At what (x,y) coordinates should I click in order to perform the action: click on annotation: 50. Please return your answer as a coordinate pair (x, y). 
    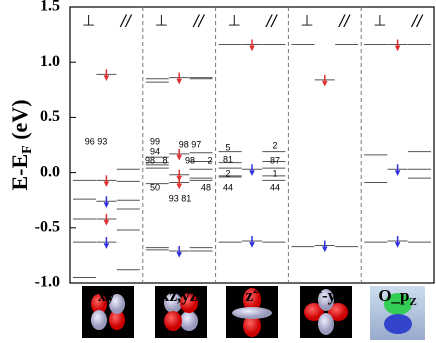
    Looking at the image, I should click on (155, 187).